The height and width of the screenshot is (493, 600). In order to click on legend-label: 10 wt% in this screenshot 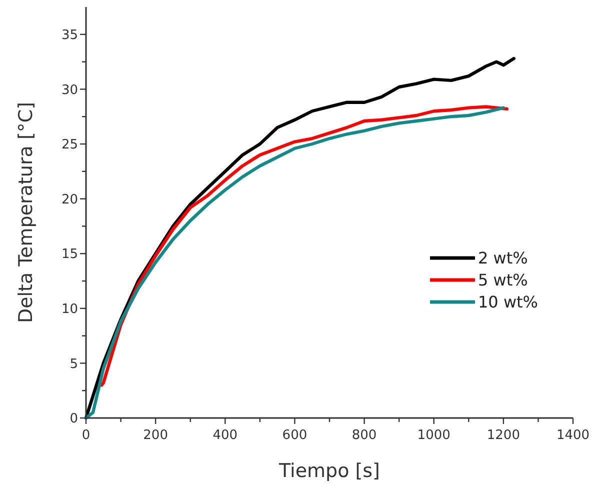, I will do `click(508, 302)`.